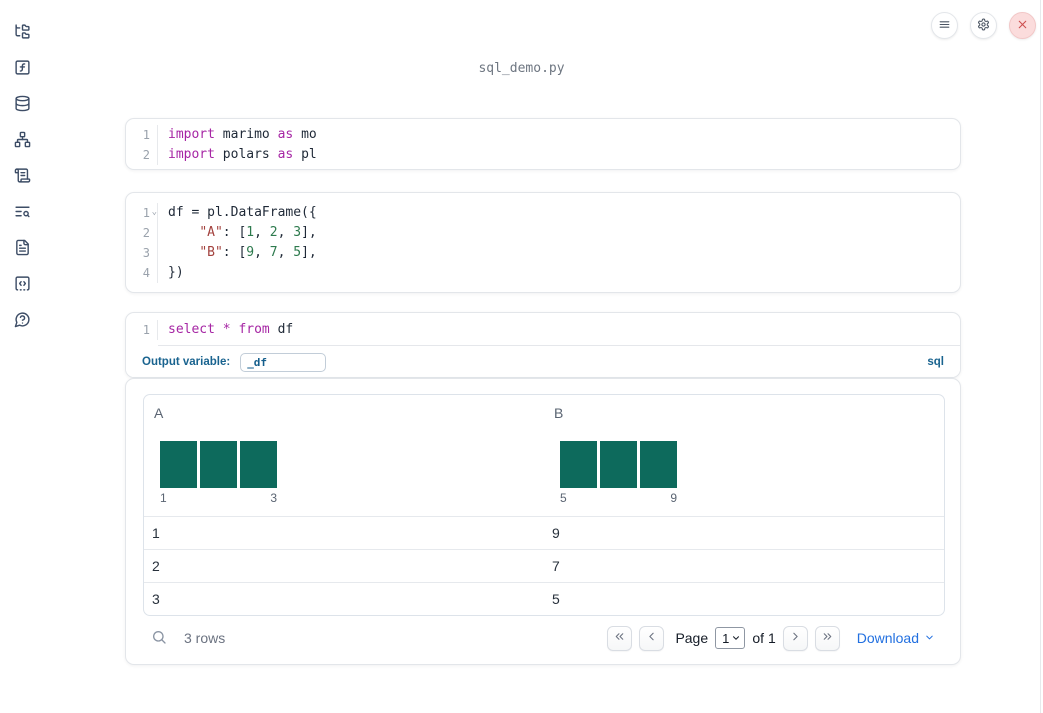 This screenshot has width=1043, height=713. What do you see at coordinates (242, 154) in the screenshot?
I see `code-text: import polars as pl` at bounding box center [242, 154].